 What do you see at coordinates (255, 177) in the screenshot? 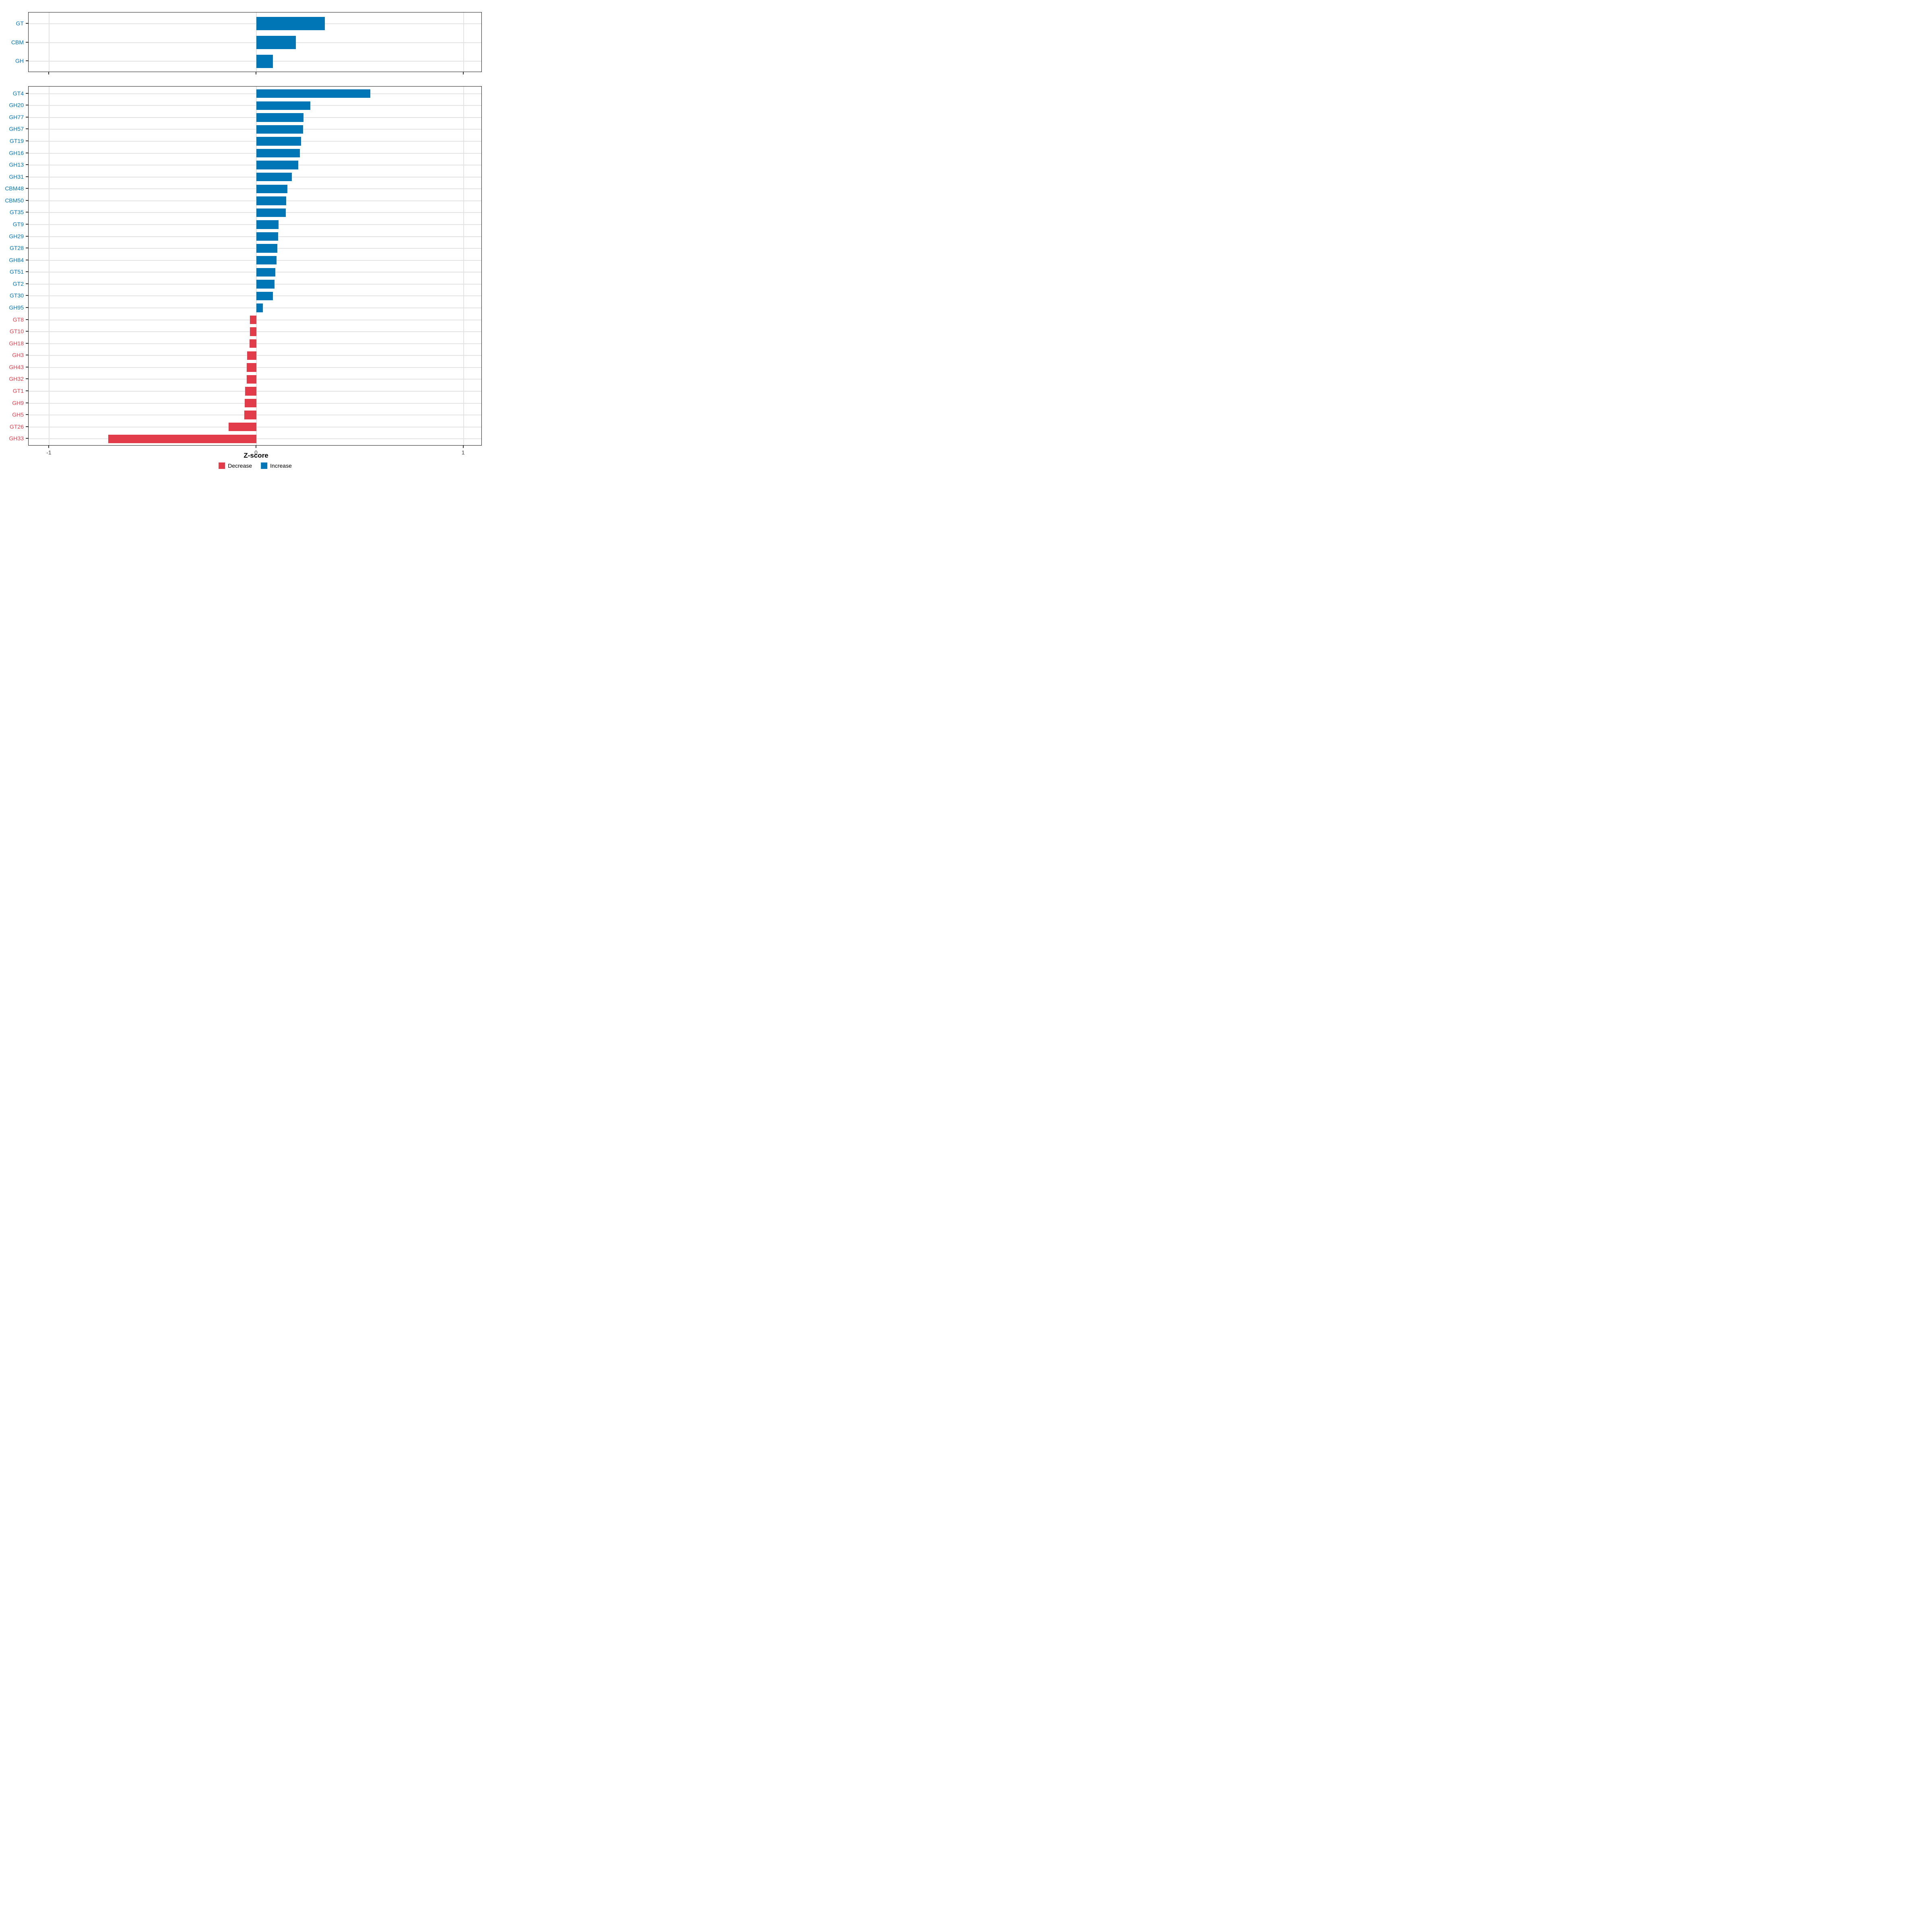
I see `row-gridline-GH31` at bounding box center [255, 177].